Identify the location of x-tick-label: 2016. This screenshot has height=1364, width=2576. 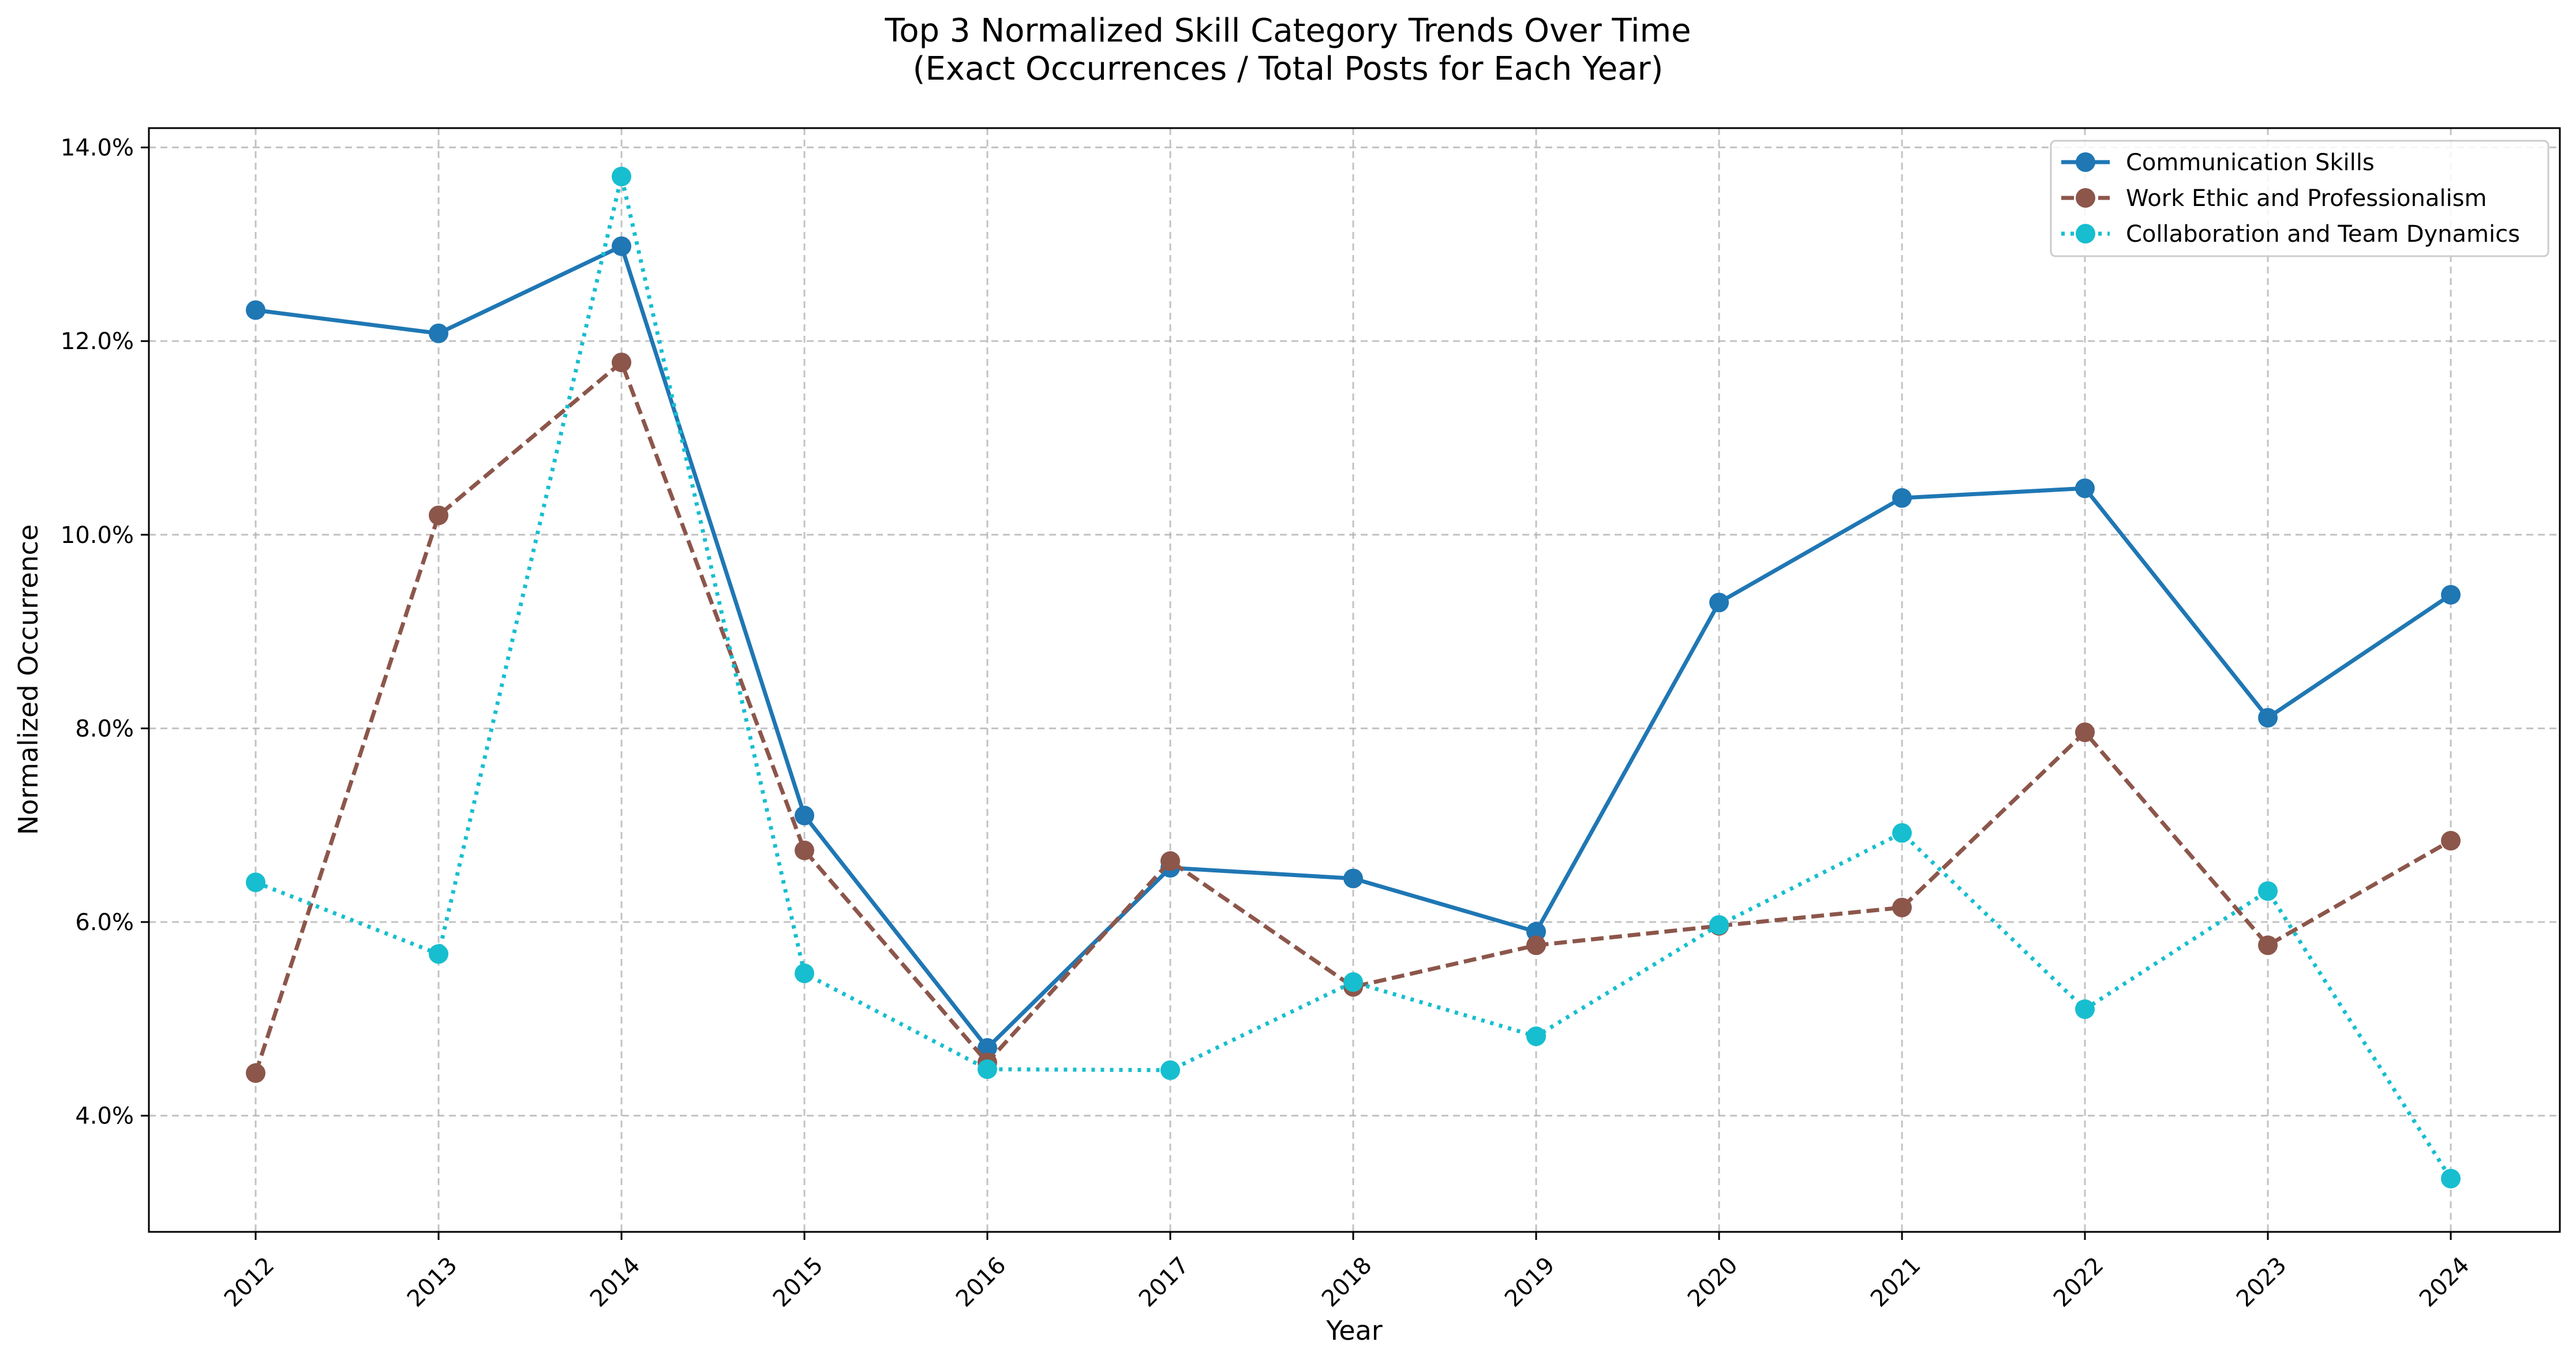
(982, 1282).